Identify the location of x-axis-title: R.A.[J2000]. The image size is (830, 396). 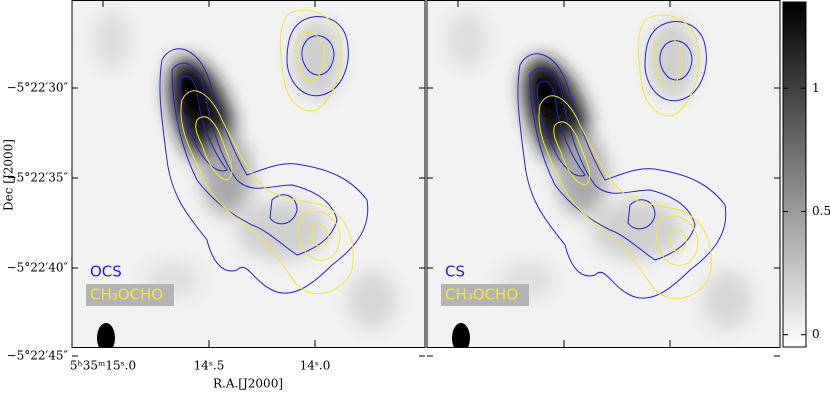
(248, 384).